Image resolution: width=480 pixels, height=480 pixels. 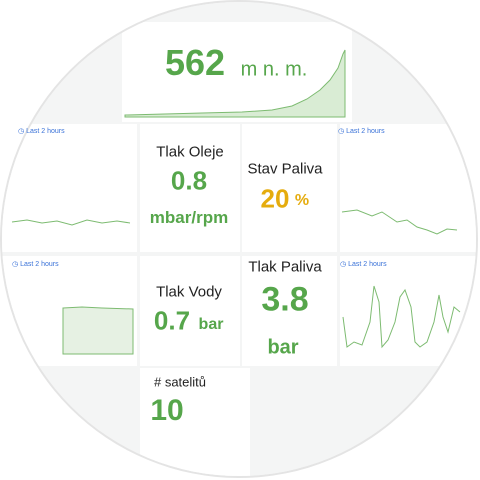 What do you see at coordinates (189, 292) in the screenshot?
I see `panel-title: Tlak Vody` at bounding box center [189, 292].